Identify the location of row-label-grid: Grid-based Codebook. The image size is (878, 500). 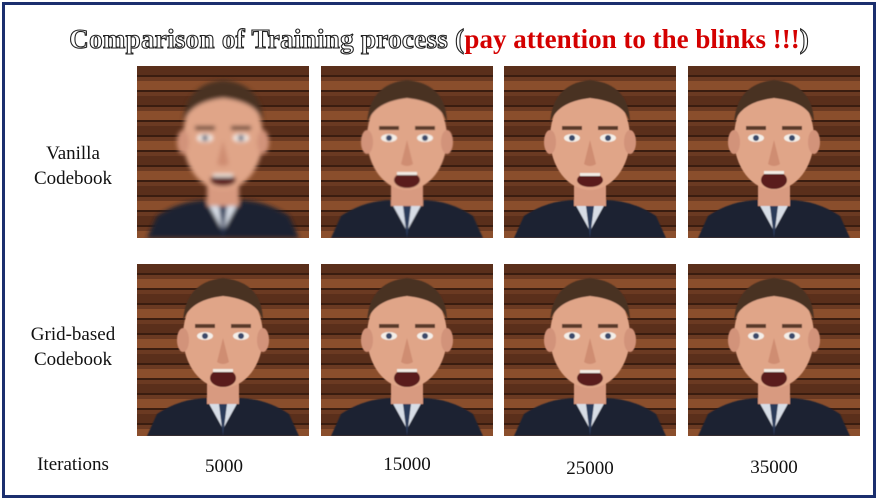
(73, 347).